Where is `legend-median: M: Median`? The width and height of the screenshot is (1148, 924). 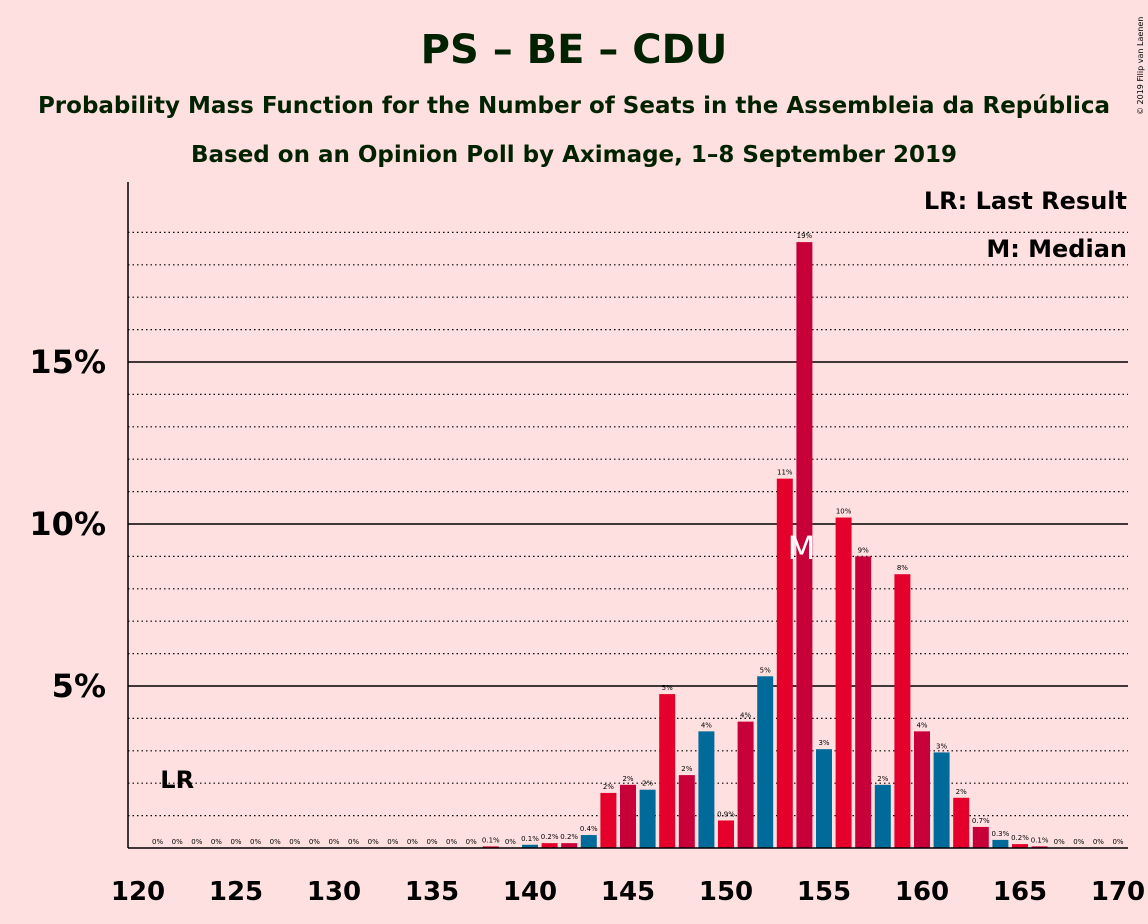
legend-median: M: Median is located at coordinates (1056, 249).